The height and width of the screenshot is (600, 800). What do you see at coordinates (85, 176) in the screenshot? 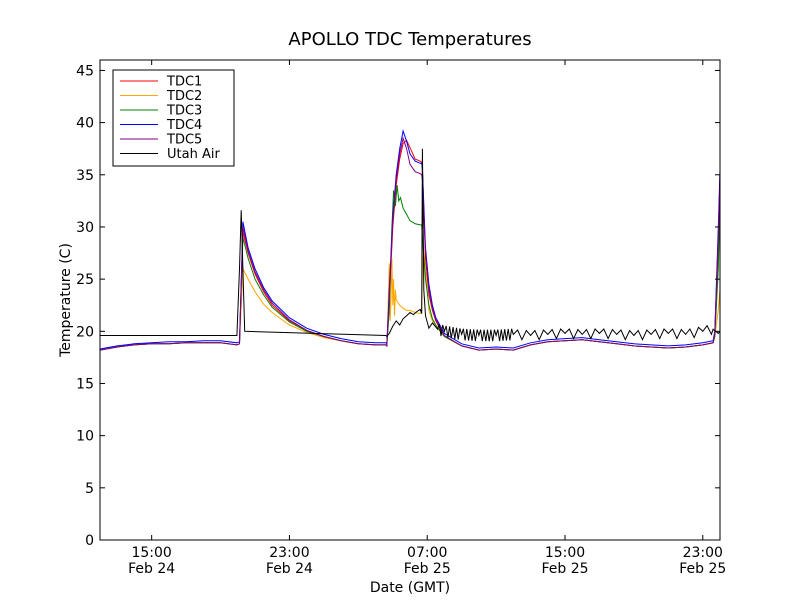
I see `y-tick-label: 35` at bounding box center [85, 176].